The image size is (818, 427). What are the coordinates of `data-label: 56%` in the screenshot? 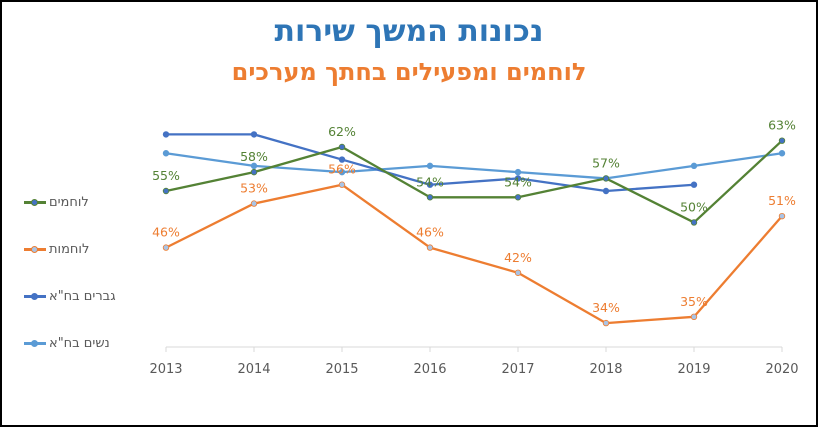 It's located at (342, 169).